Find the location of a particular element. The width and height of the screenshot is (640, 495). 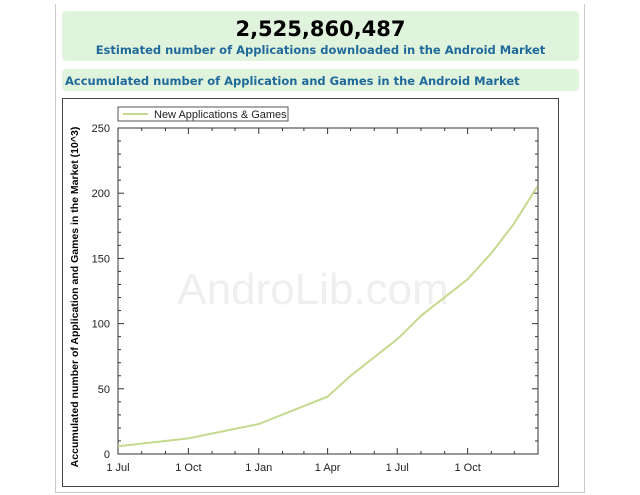

y-tick-label: 200 is located at coordinates (101, 194).